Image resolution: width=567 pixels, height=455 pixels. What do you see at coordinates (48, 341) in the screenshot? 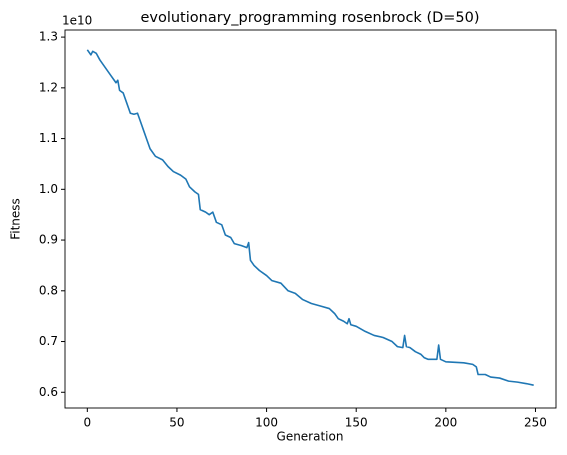
I see `y-tick-label: 0.7` at bounding box center [48, 341].